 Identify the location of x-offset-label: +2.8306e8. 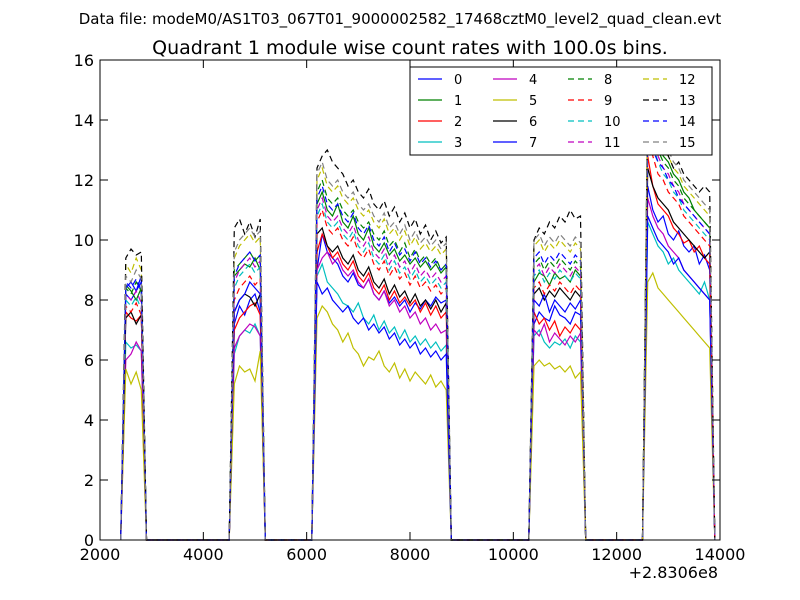
(673, 572).